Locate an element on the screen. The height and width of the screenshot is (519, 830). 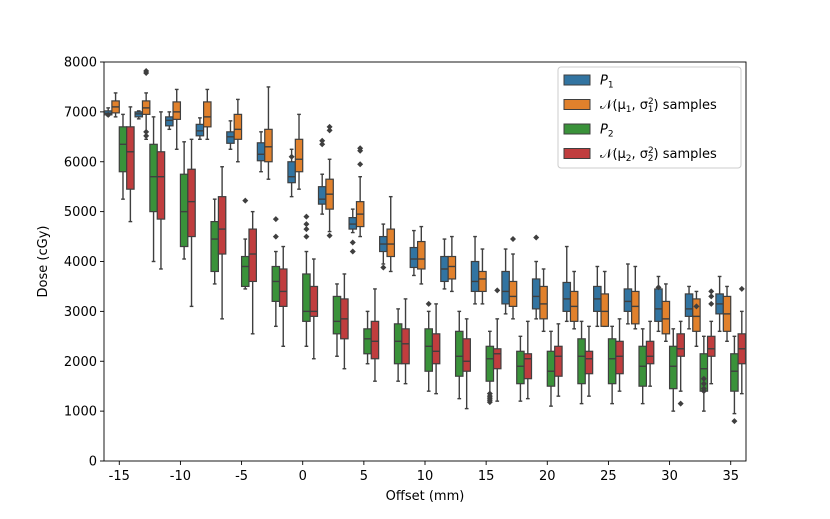
y-tick-label: 5000 is located at coordinates (80, 212).